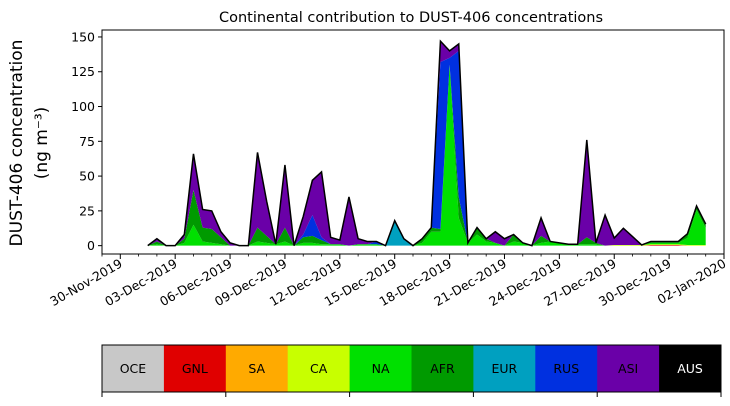 The width and height of the screenshot is (730, 406). I want to click on legend-swatch-asi, so click(628, 368).